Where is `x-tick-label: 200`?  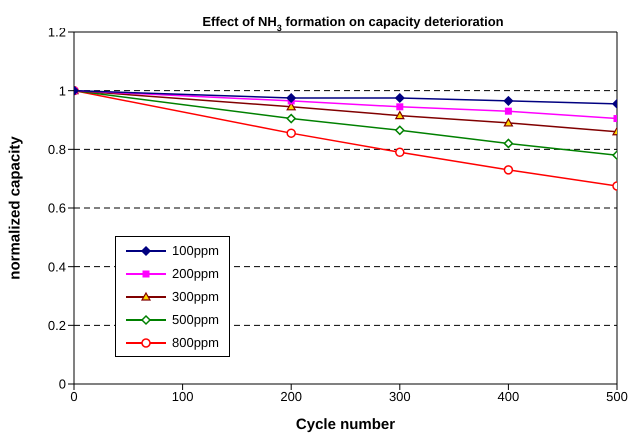
x-tick-label: 200 is located at coordinates (291, 396).